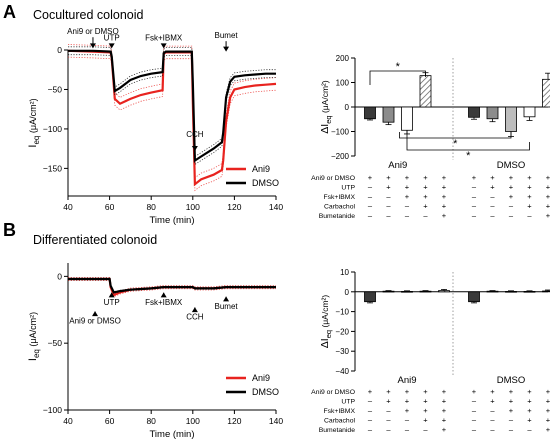 The height and width of the screenshot is (441, 550). Describe the element at coordinates (95, 240) in the screenshot. I see `panel-b-title: Differentiated colonoid` at that location.